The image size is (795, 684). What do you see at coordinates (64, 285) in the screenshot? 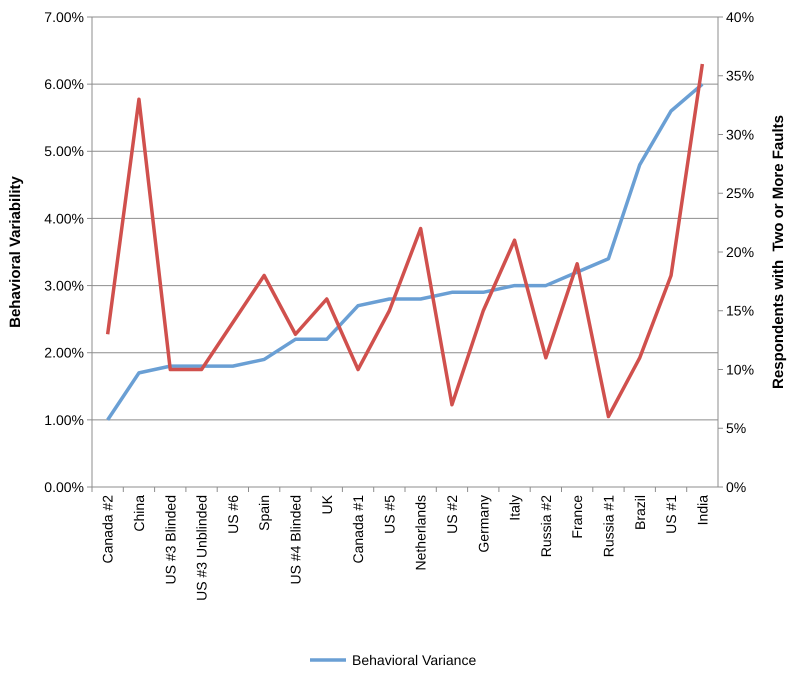
I see `y-tick-label: 3.00%` at bounding box center [64, 285].